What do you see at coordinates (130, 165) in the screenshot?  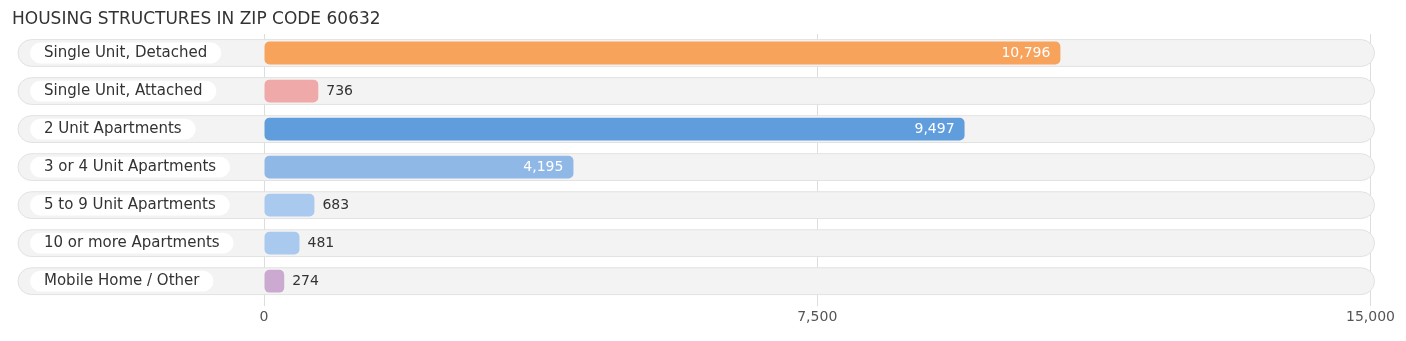 I see `y-tick-label: 3 or 4 Unit Apartments` at bounding box center [130, 165].